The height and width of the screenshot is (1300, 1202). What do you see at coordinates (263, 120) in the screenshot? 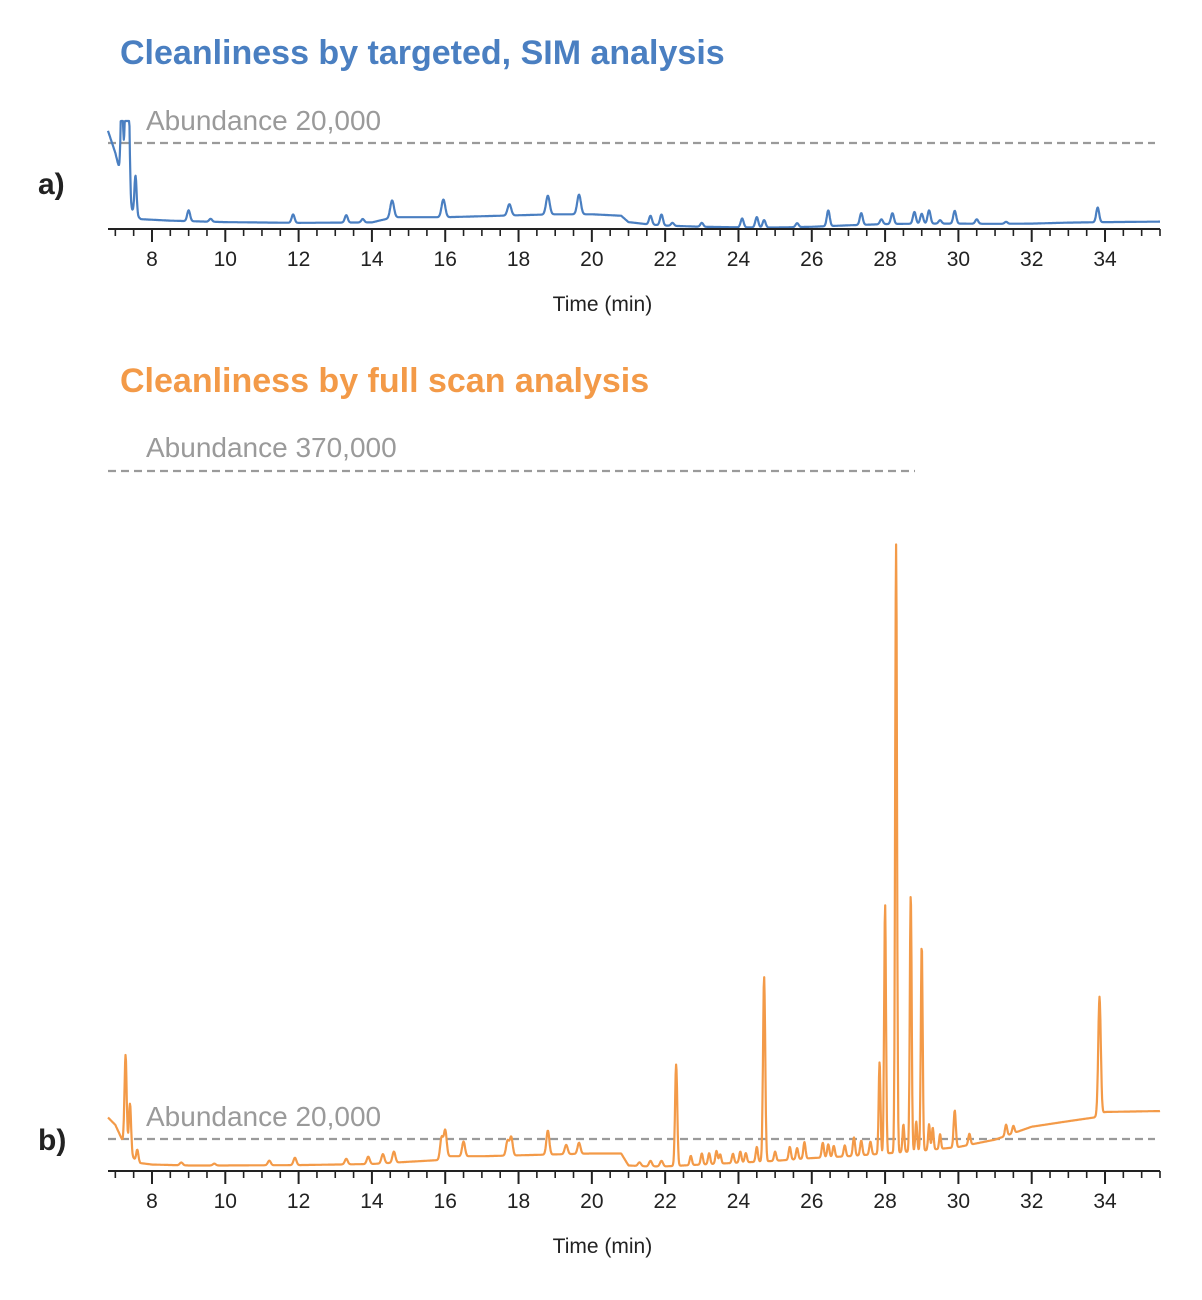
I see `reference-label-0: Abundance 20,000` at bounding box center [263, 120].